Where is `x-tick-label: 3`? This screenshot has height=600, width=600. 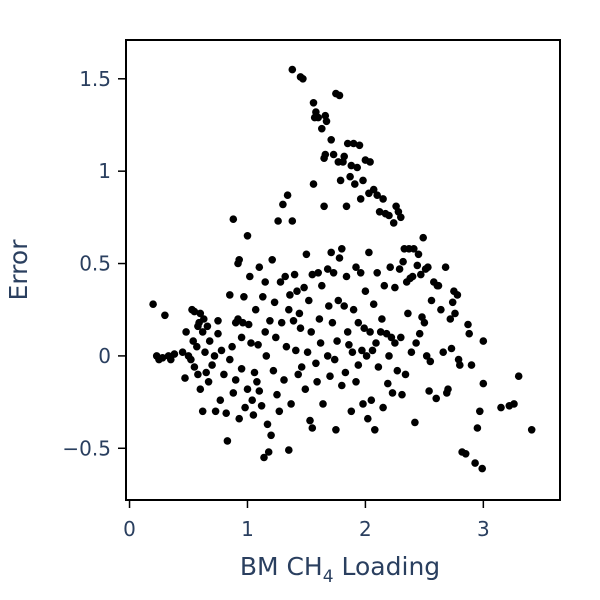 x-tick-label: 3 is located at coordinates (483, 529).